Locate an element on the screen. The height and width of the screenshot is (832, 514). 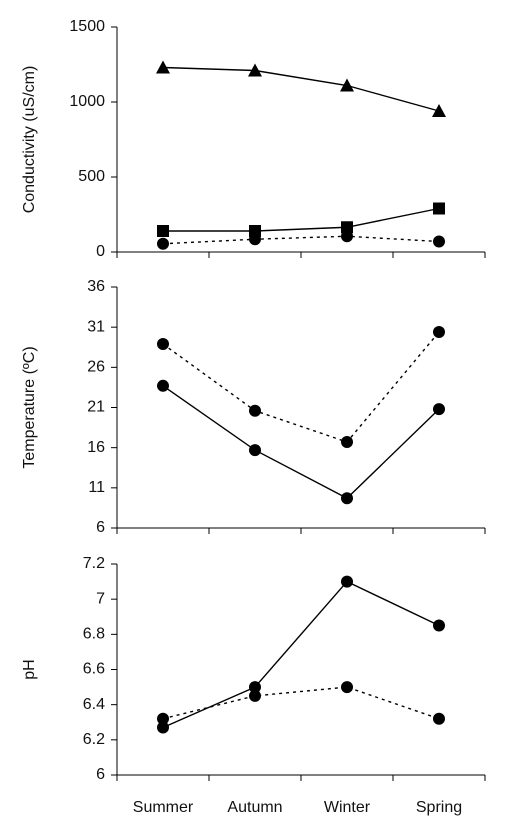
y-tick-label: 1500 is located at coordinates (87, 26).